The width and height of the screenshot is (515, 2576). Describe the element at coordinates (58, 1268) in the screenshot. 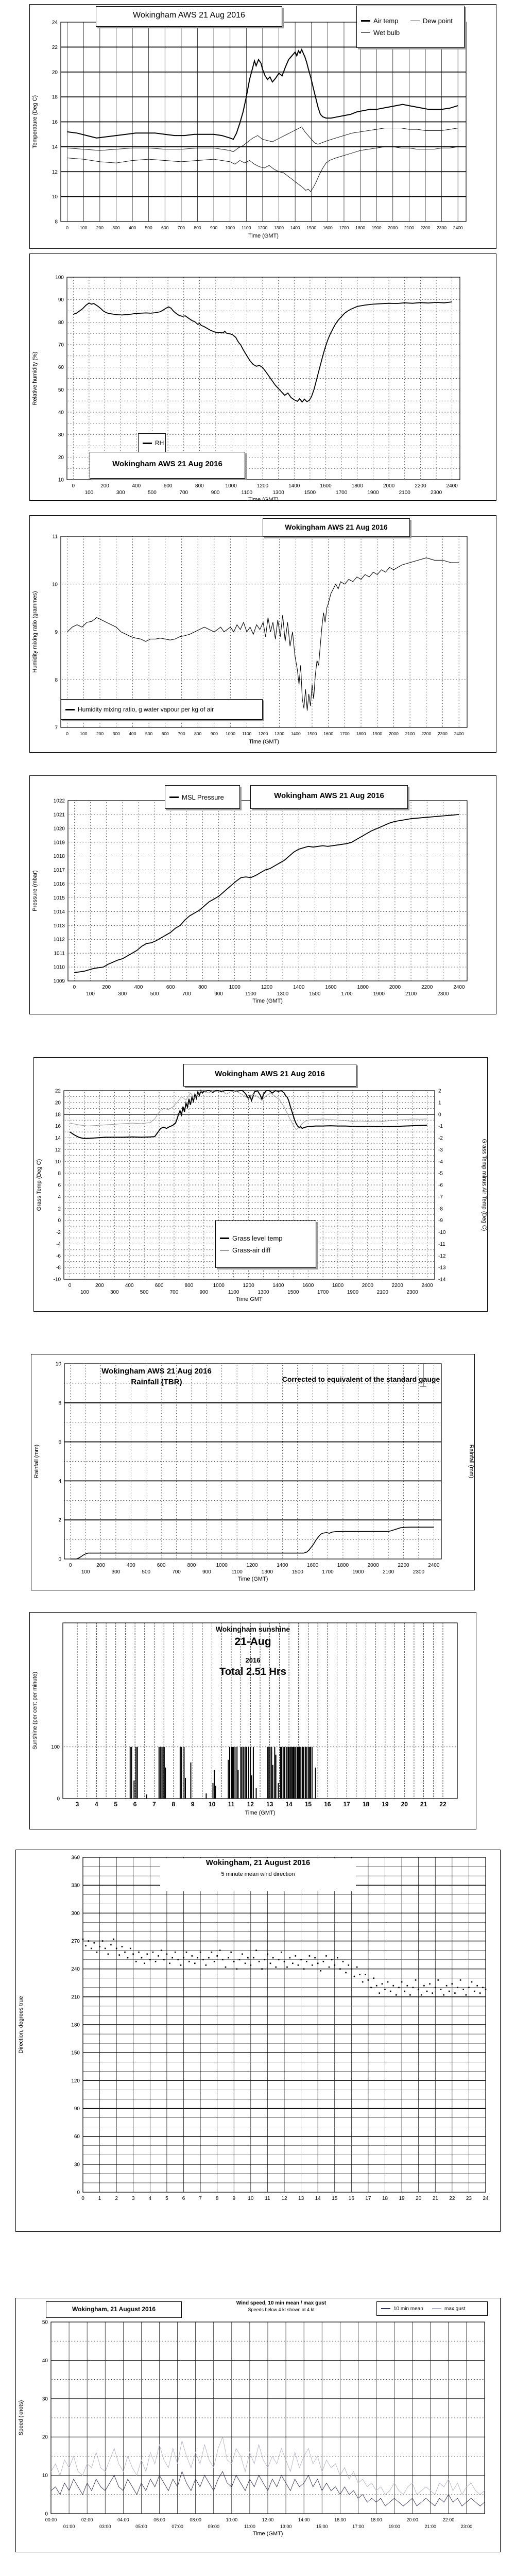

I see `y-tick-label: -8` at that location.